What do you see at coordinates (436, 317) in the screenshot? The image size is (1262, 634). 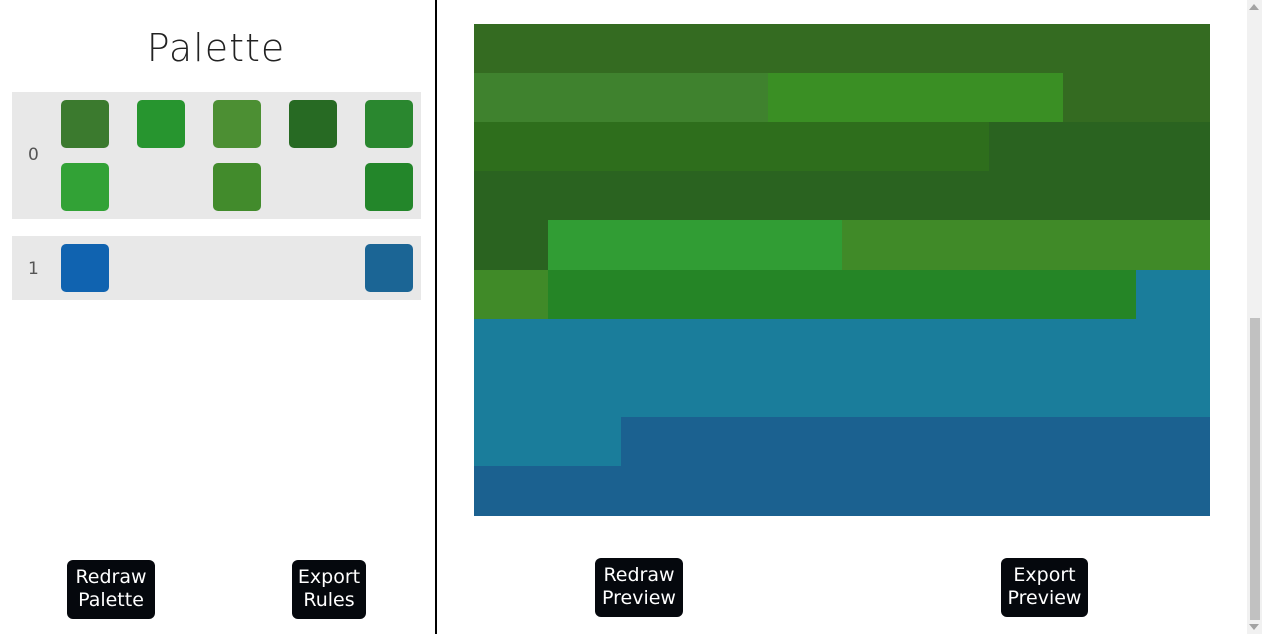 I see `panel-divider` at bounding box center [436, 317].